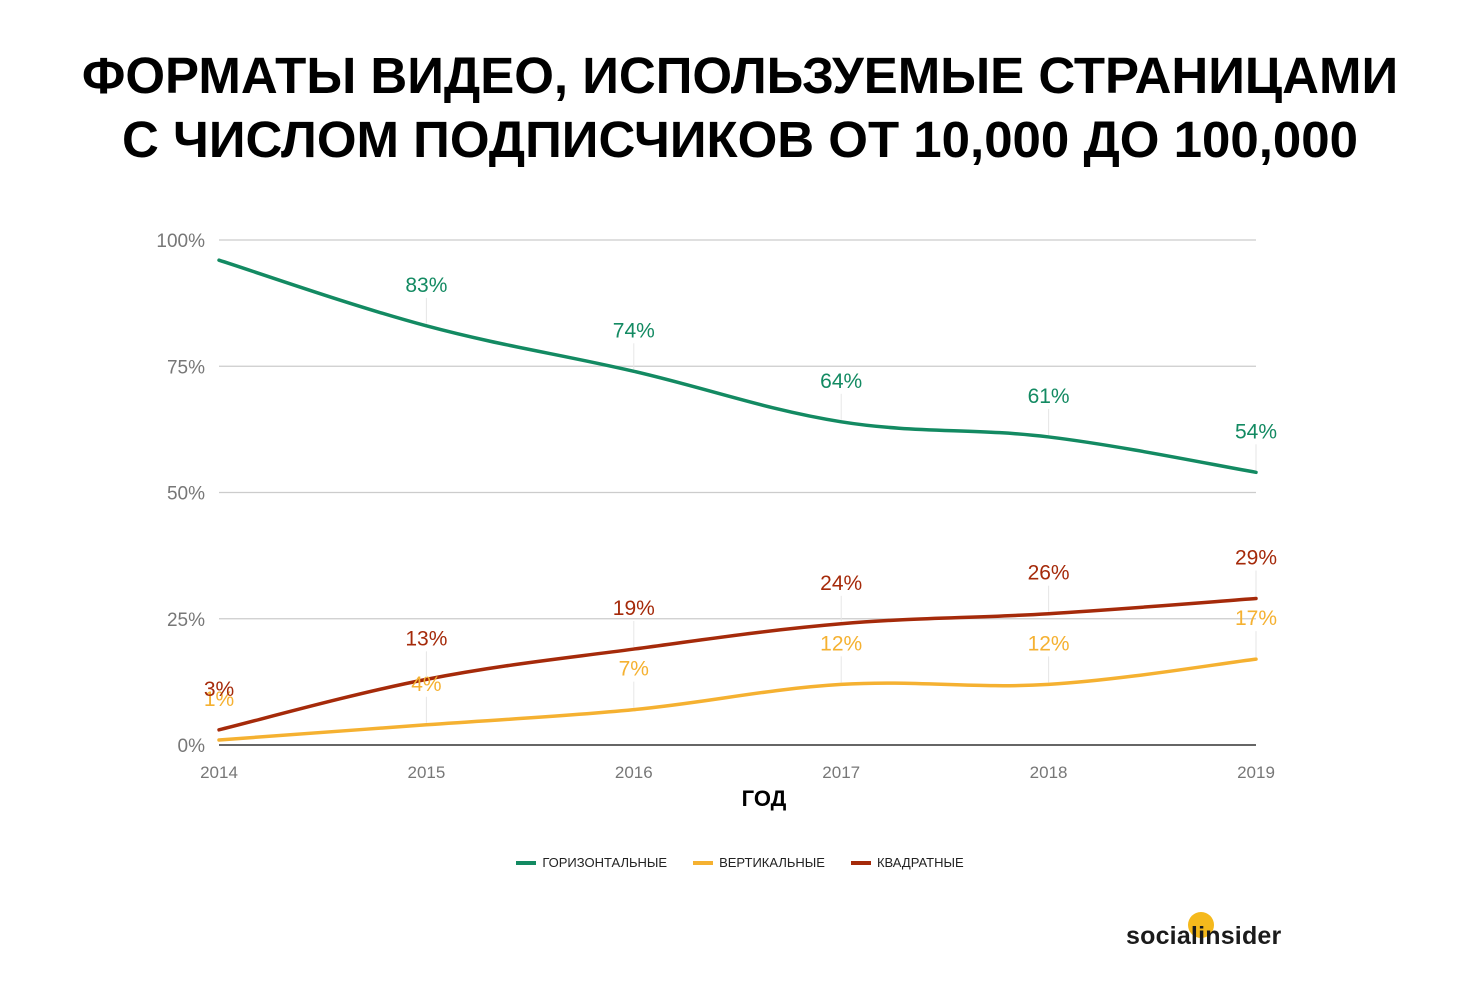 This screenshot has height=1000, width=1480. I want to click on brand-logo: socialinsider, so click(1204, 936).